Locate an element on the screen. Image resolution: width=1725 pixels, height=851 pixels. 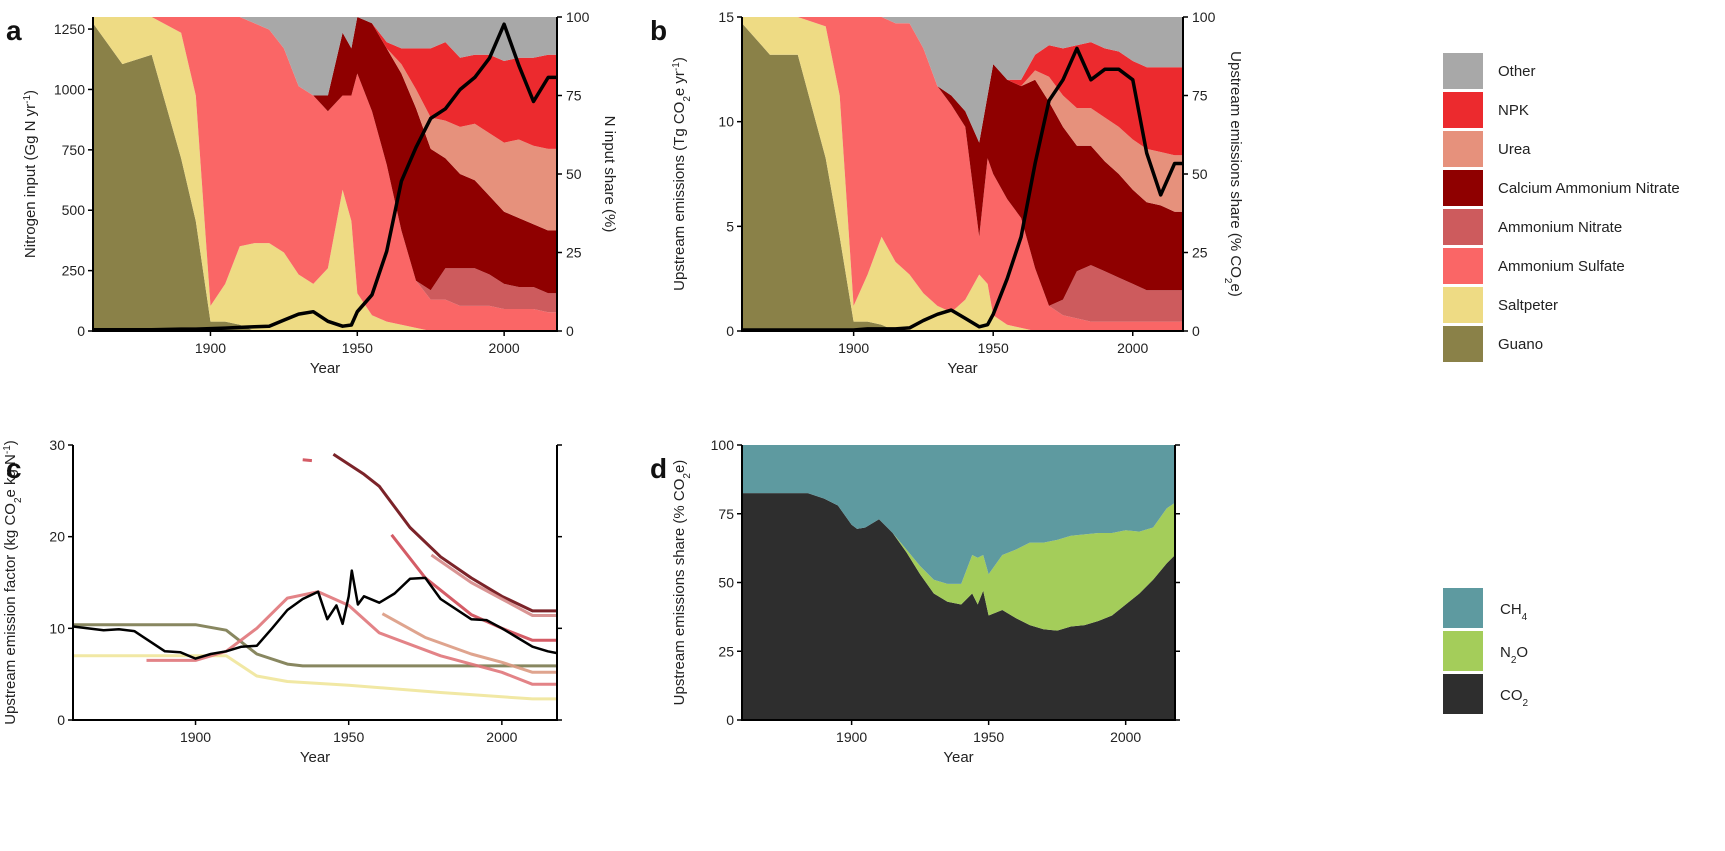
legend-label-npk: NPK is located at coordinates (1513, 110).